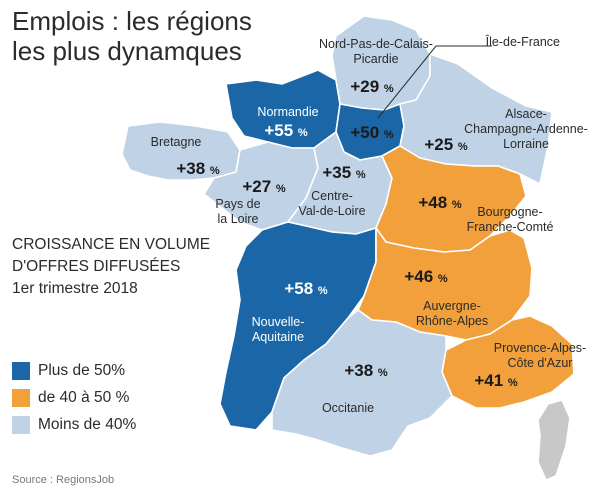 The width and height of the screenshot is (599, 494). What do you see at coordinates (278, 329) in the screenshot?
I see `region-name-nouvelle-aquitaine: Nouvelle-Aquitaine` at bounding box center [278, 329].